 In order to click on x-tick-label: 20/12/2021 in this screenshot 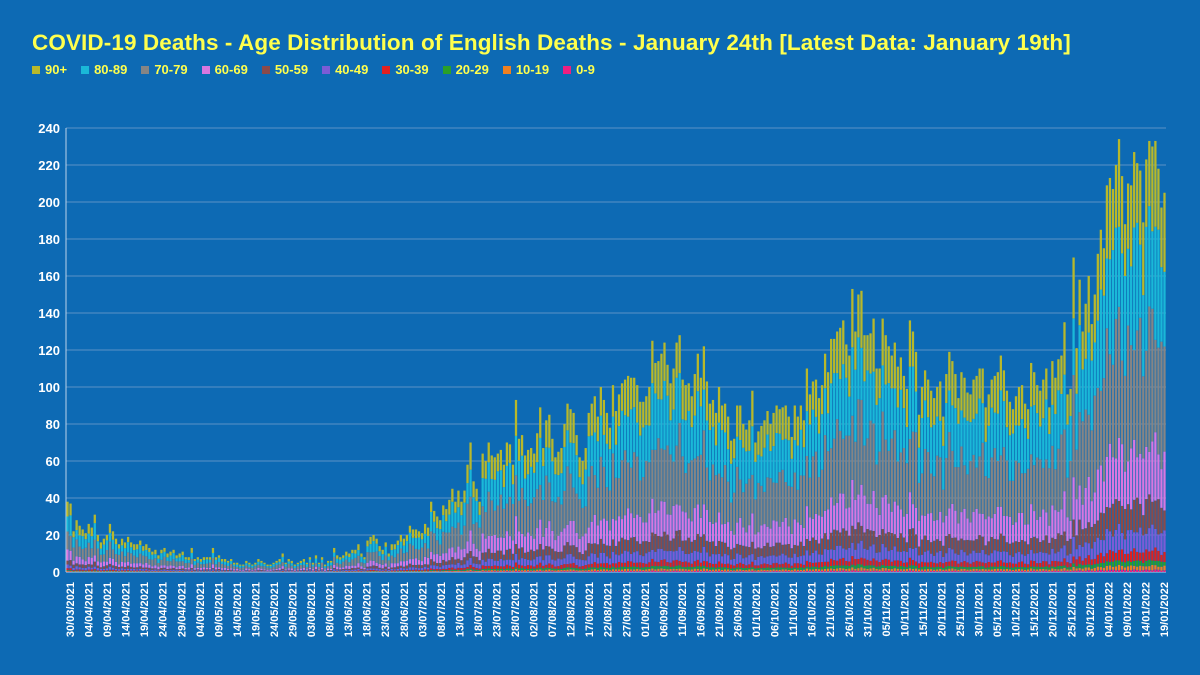, I will do `click(1054, 609)`.